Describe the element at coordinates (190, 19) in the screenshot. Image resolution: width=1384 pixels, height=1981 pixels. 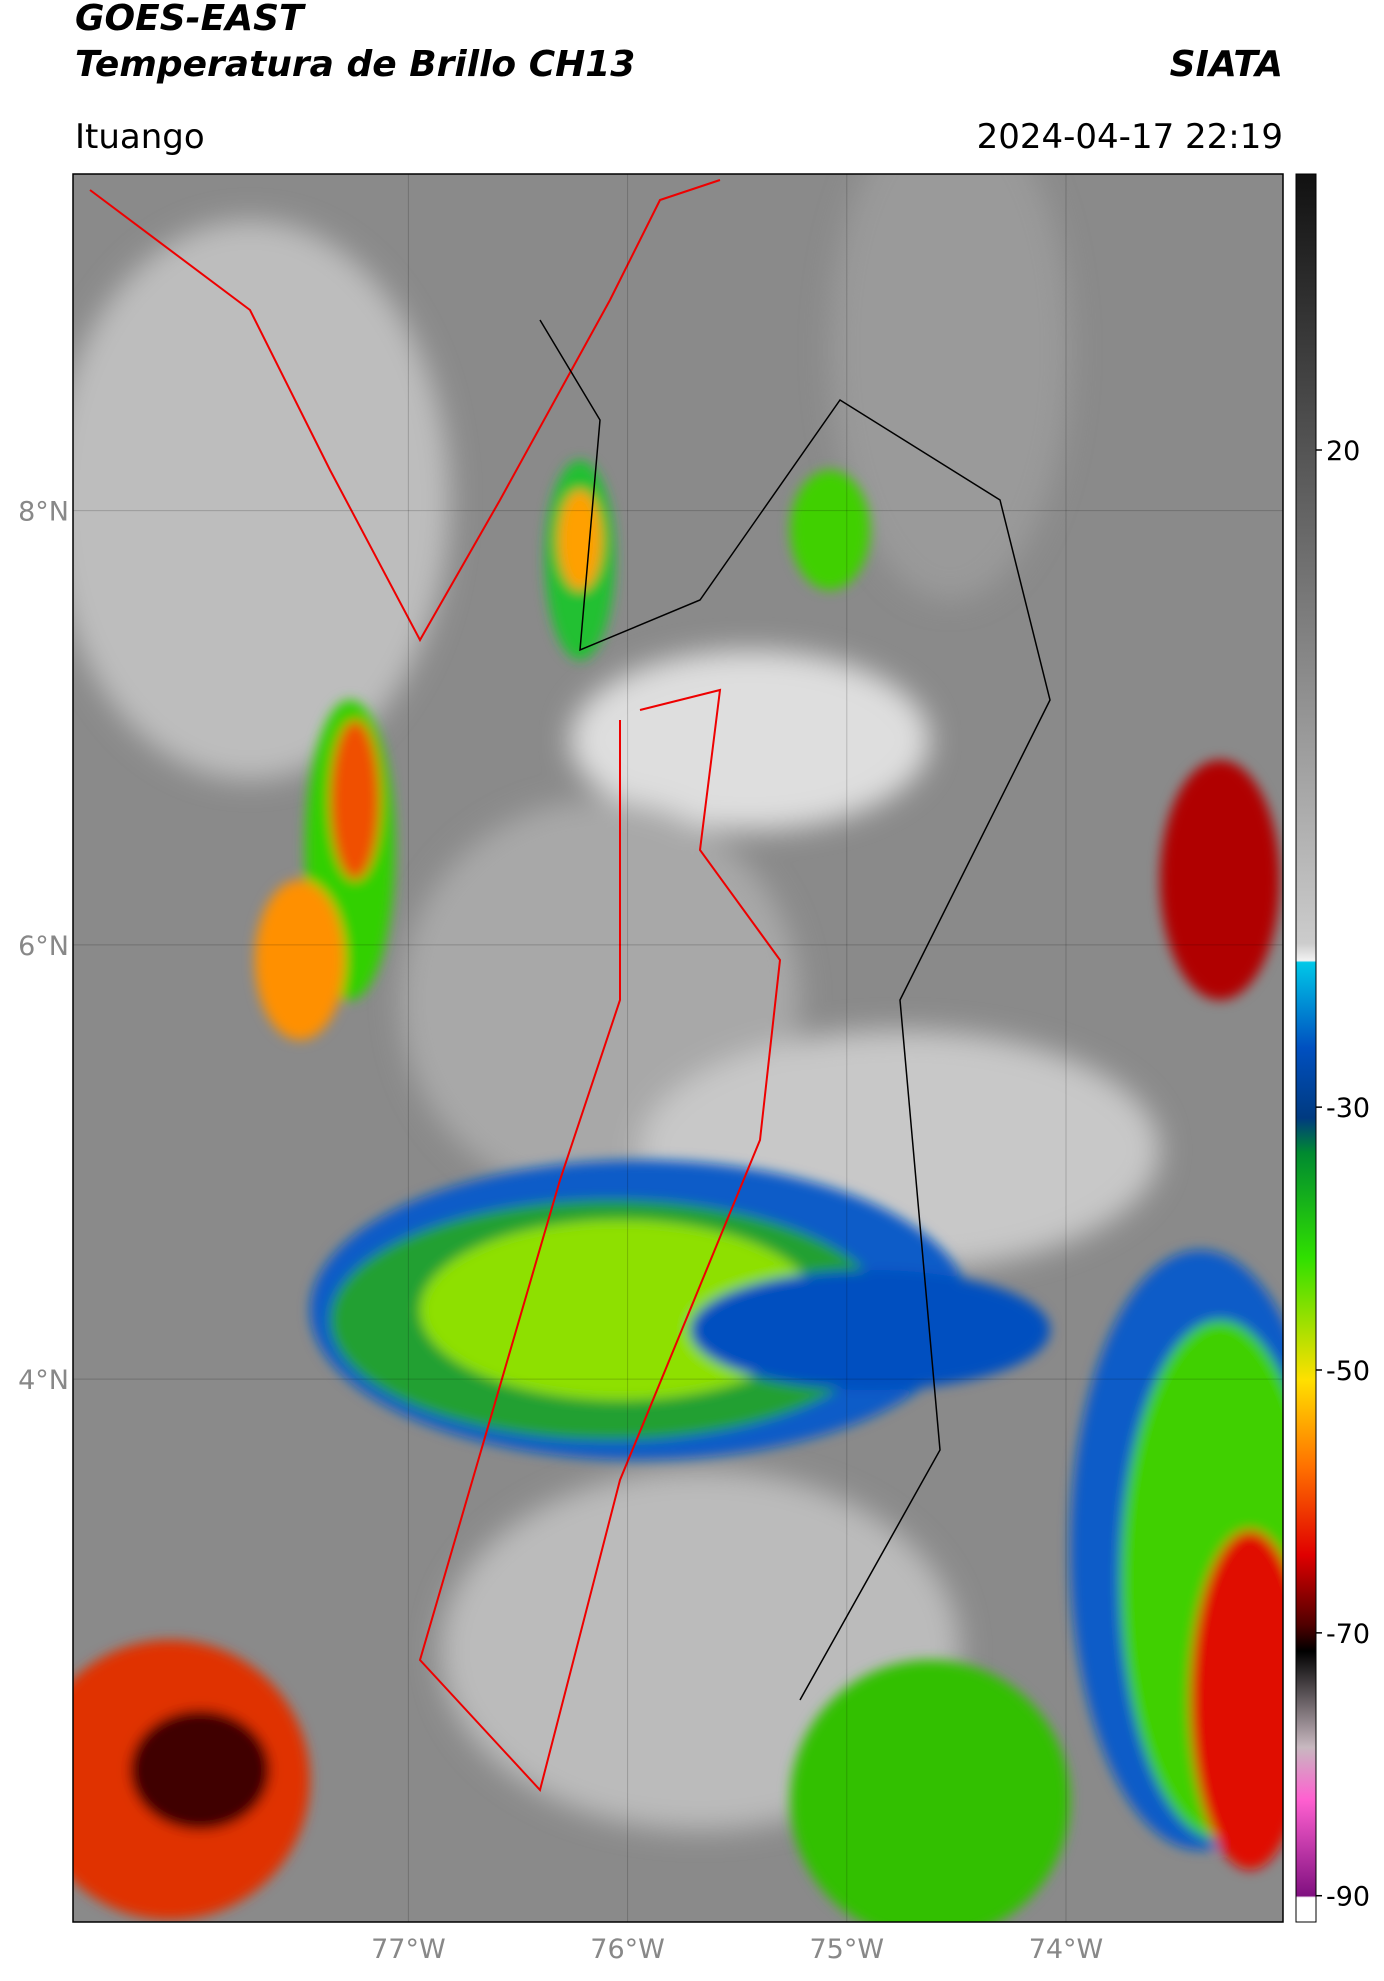
I see `title: GOES-EAST` at that location.